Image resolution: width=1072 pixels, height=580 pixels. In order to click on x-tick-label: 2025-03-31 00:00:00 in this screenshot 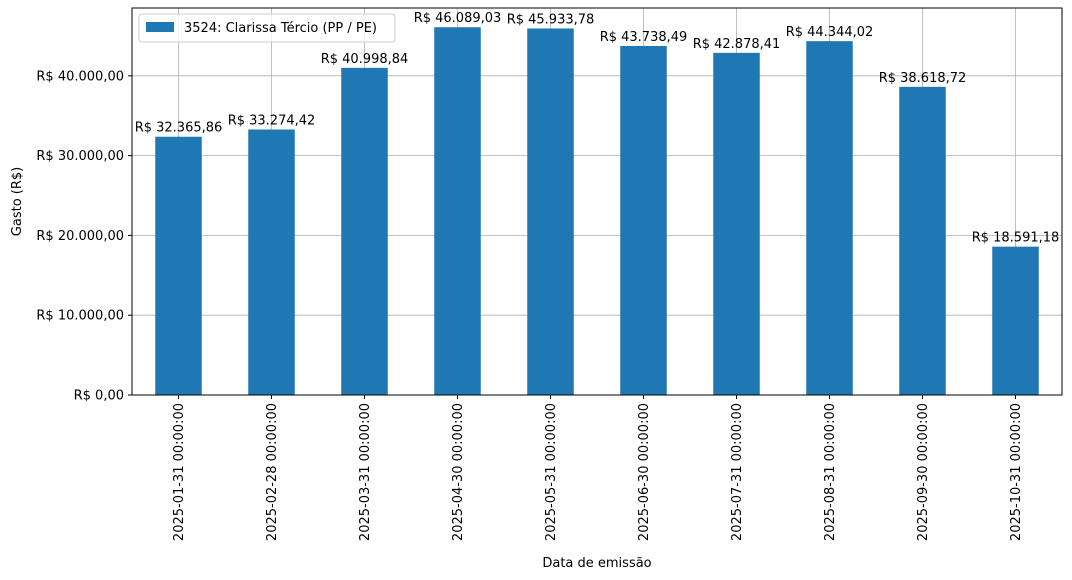, I will do `click(365, 472)`.